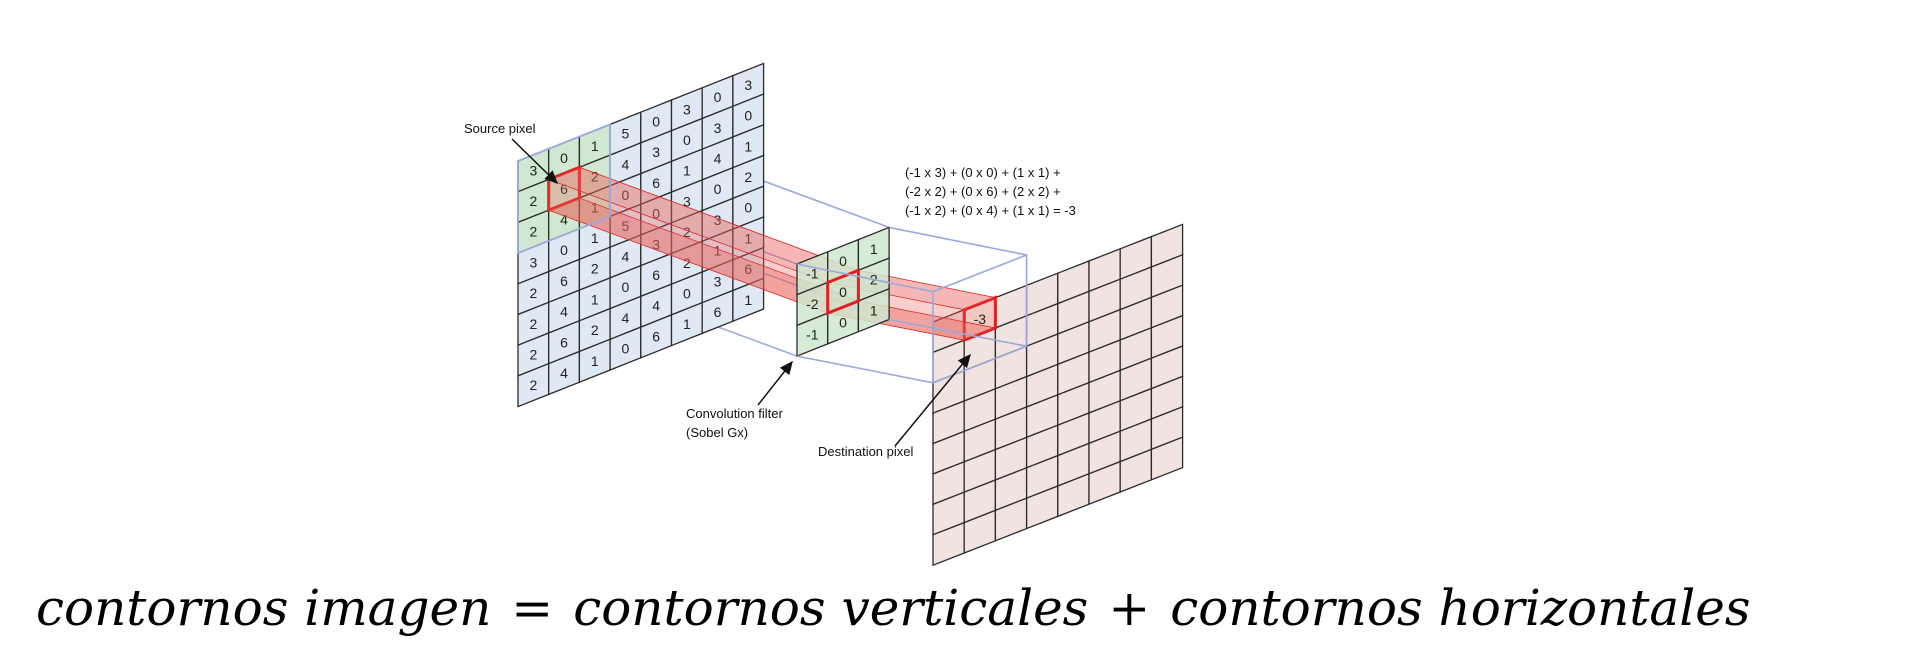 The width and height of the screenshot is (1906, 672). I want to click on source-value-5-4: 6, so click(656, 275).